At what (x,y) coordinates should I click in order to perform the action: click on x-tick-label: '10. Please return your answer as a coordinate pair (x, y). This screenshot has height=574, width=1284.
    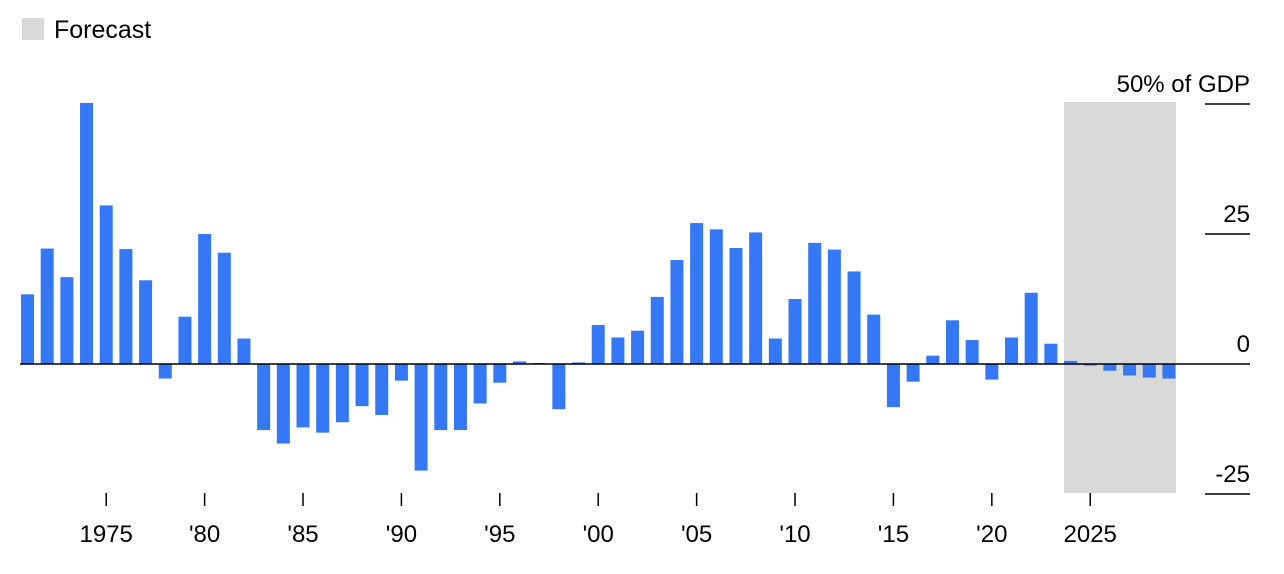
    Looking at the image, I should click on (794, 534).